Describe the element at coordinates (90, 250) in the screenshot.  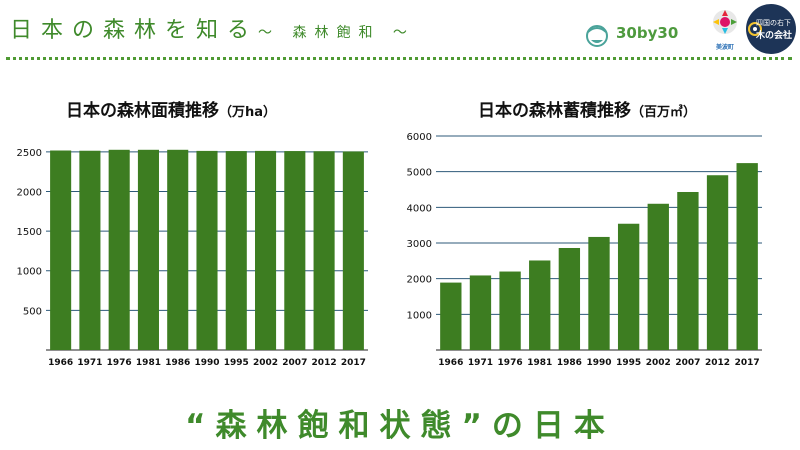
I see `bar-area-1971` at that location.